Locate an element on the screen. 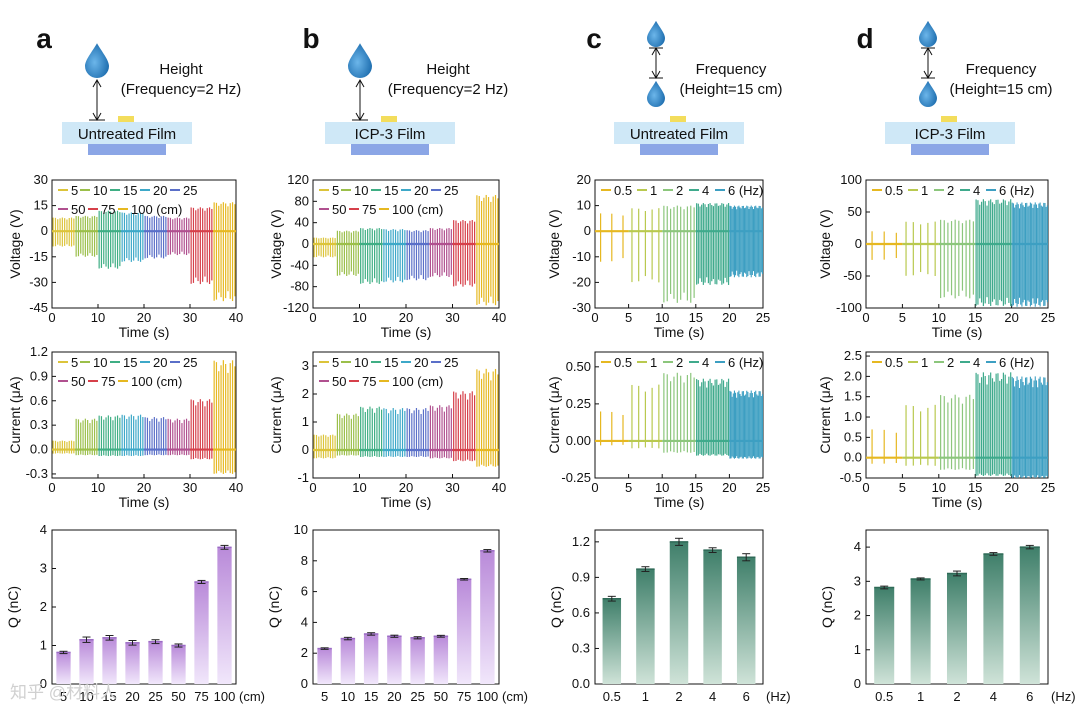 The height and width of the screenshot is (710, 1080). y-tick-label: 0.3 is located at coordinates (39, 424).